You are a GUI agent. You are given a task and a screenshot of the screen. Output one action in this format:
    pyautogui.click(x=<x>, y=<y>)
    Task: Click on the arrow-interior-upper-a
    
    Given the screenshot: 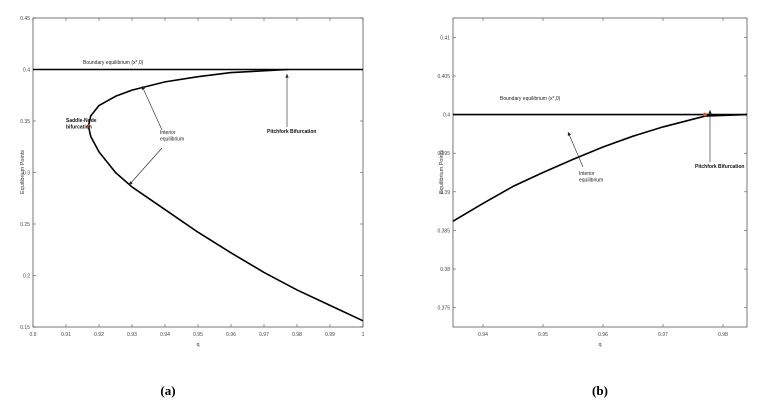 What is the action you would take?
    pyautogui.click(x=152, y=108)
    